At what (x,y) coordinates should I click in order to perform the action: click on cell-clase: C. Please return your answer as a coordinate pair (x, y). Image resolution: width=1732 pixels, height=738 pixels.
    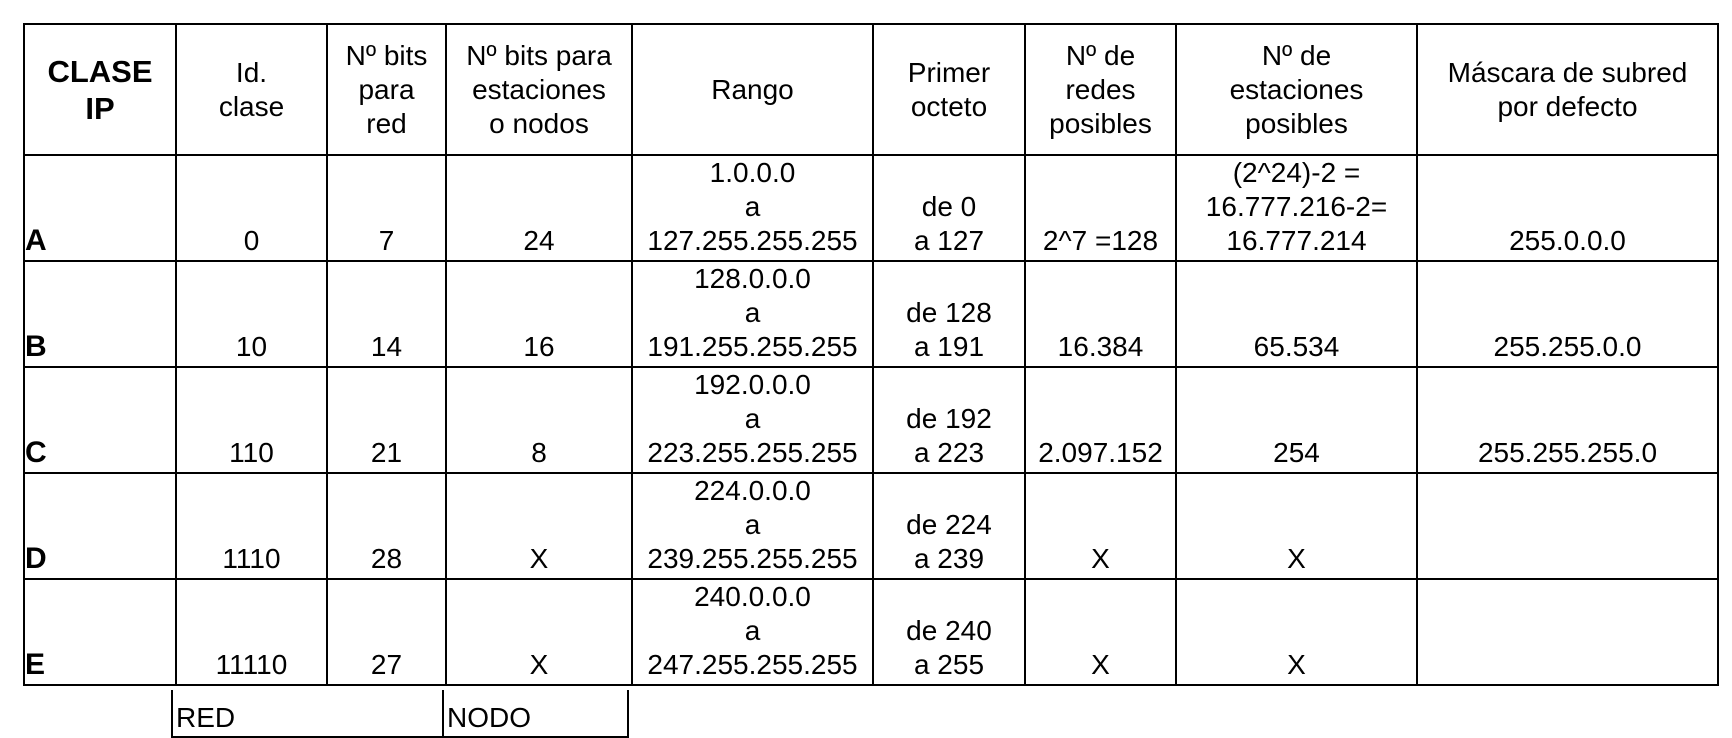
    Looking at the image, I should click on (100, 420).